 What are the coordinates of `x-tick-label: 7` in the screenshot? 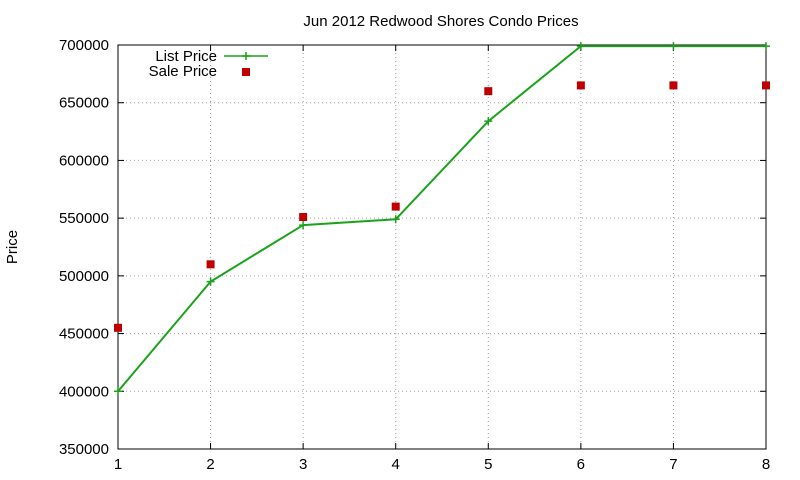 It's located at (673, 464).